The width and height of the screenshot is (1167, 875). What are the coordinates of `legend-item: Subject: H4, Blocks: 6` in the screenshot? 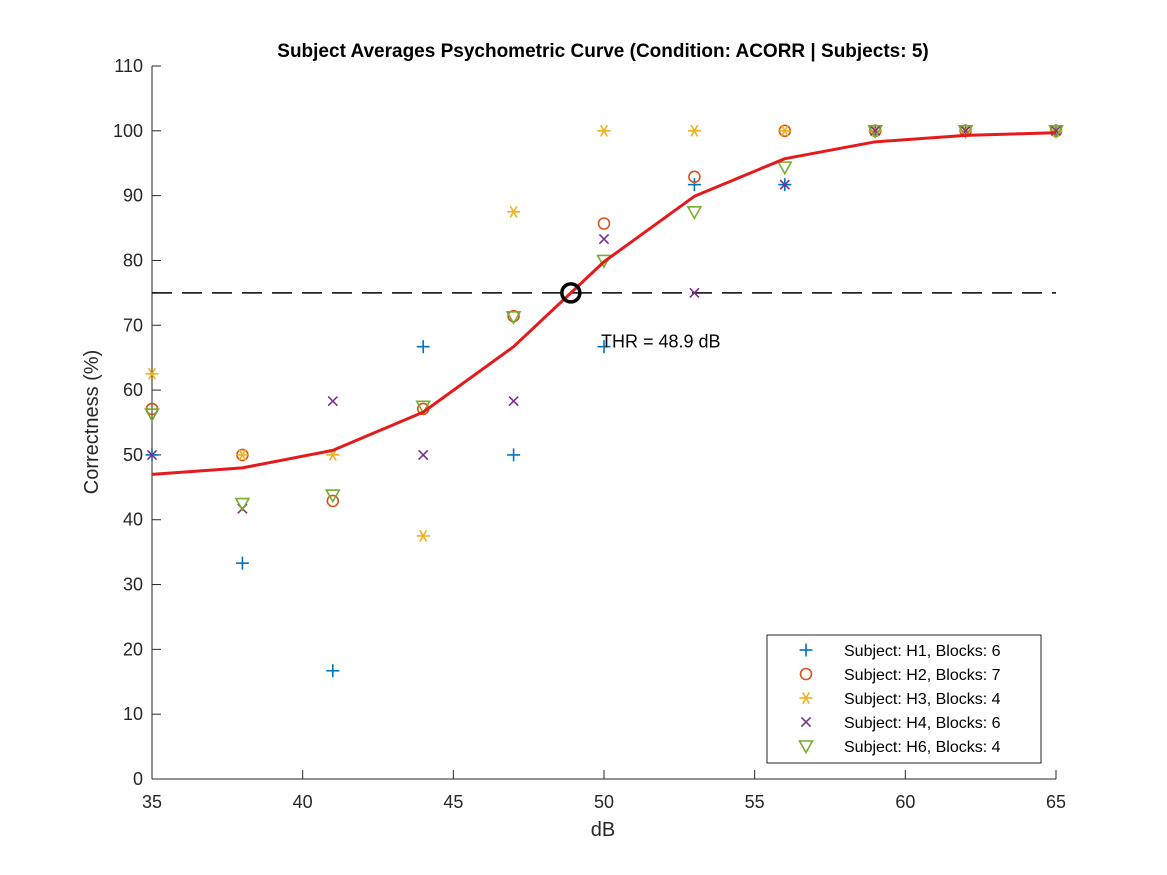 It's located at (900, 723).